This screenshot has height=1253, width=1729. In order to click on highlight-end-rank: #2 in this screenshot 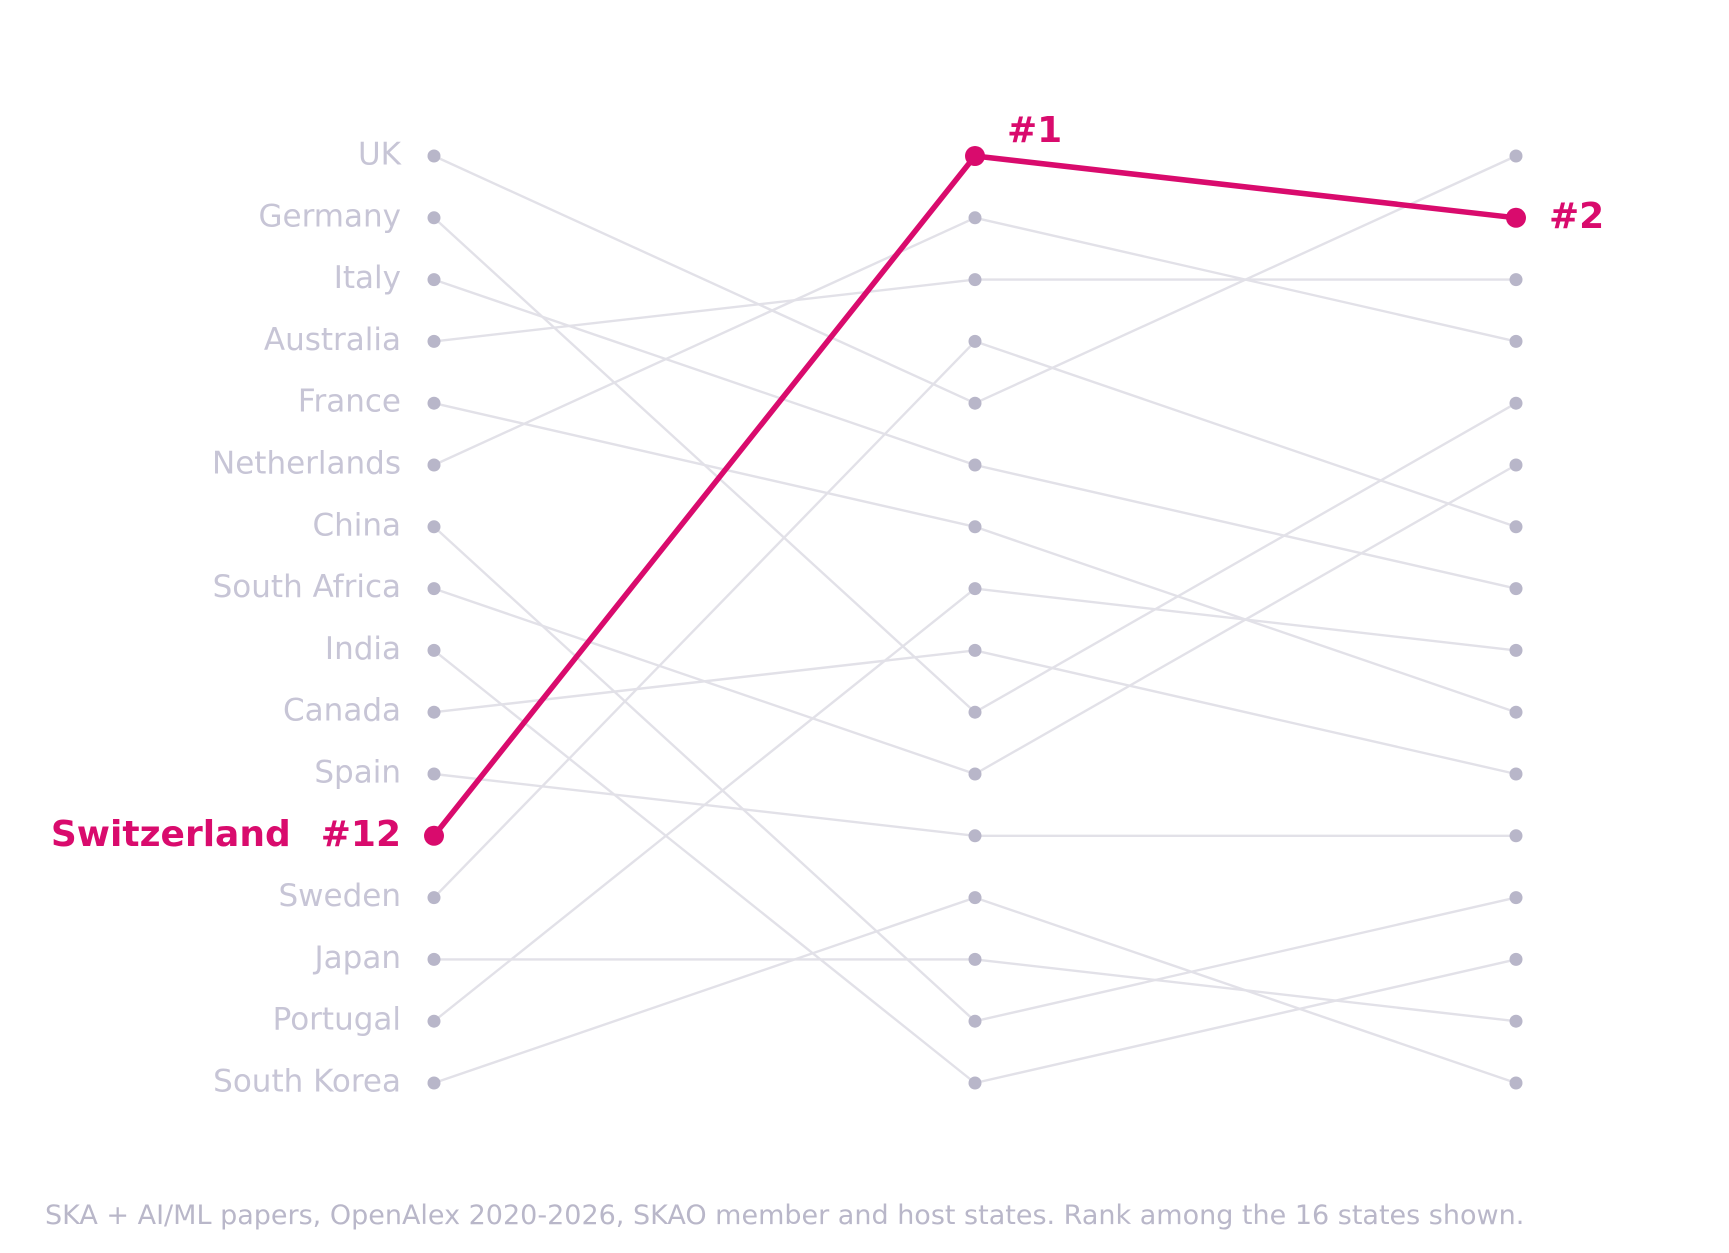, I will do `click(1576, 216)`.